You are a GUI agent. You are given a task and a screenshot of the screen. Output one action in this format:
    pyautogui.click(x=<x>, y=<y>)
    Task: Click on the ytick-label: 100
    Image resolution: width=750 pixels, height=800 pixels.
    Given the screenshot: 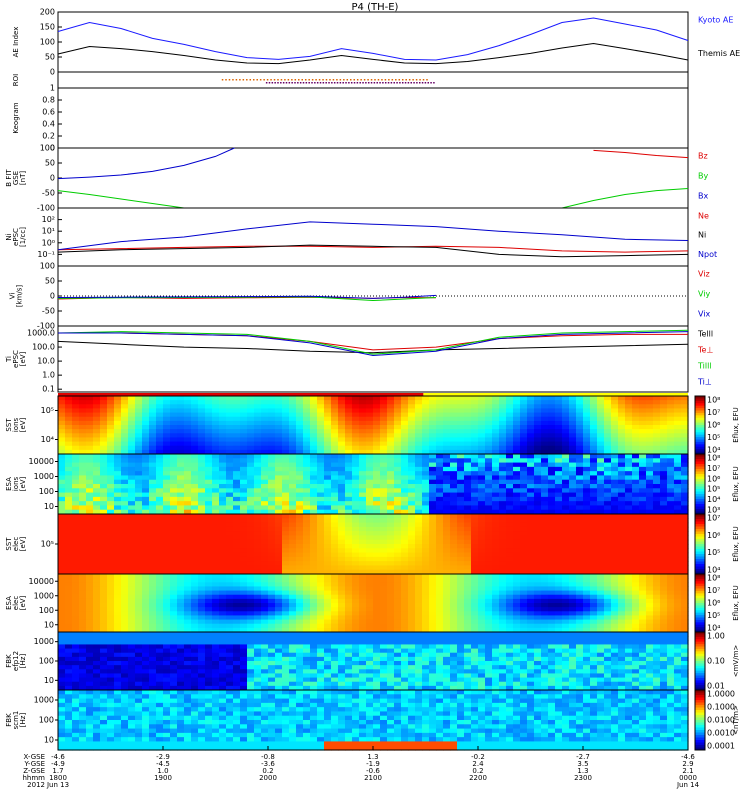 What is the action you would take?
    pyautogui.click(x=47, y=42)
    